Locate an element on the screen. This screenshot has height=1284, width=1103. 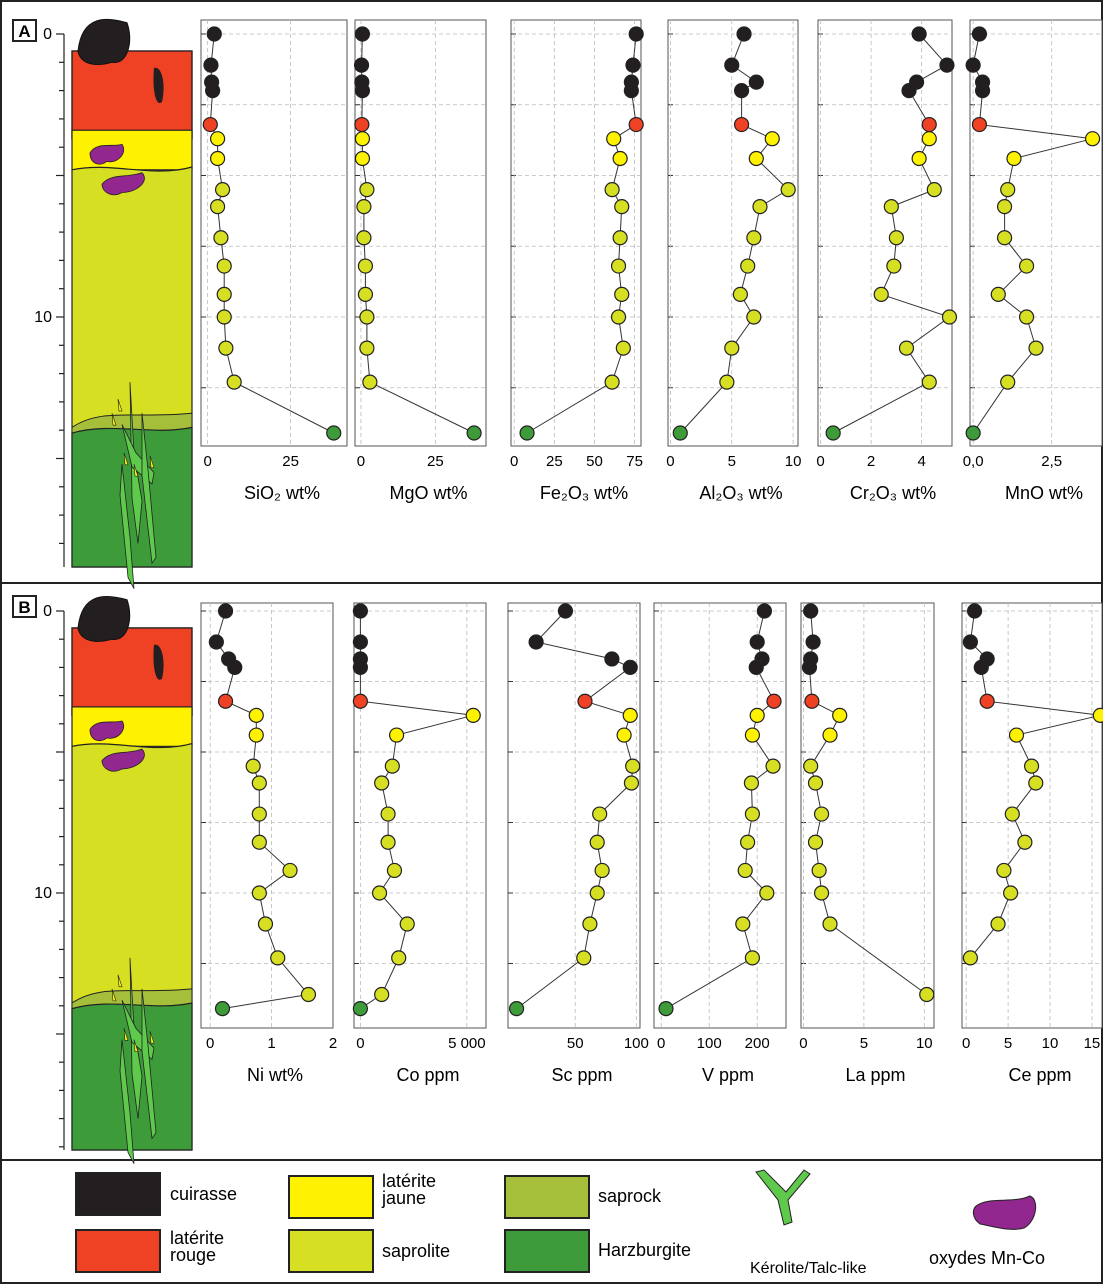
depth-label-10: 10 is located at coordinates (43, 893).